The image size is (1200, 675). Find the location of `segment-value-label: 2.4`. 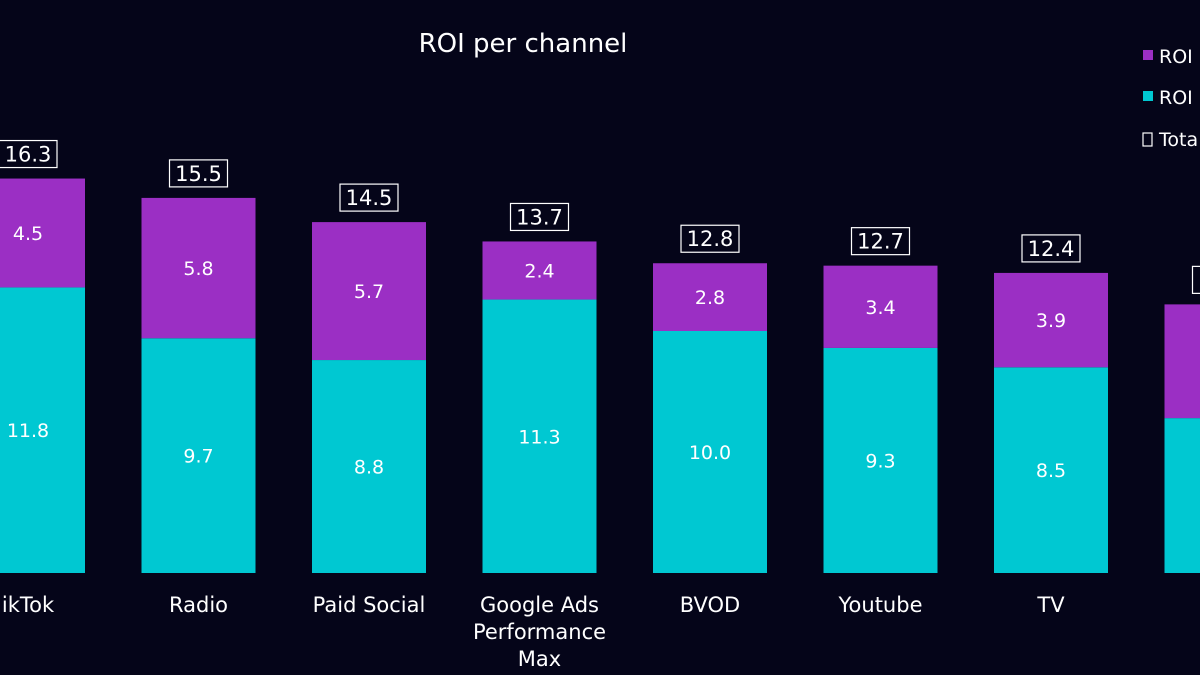

segment-value-label: 2.4 is located at coordinates (539, 272).